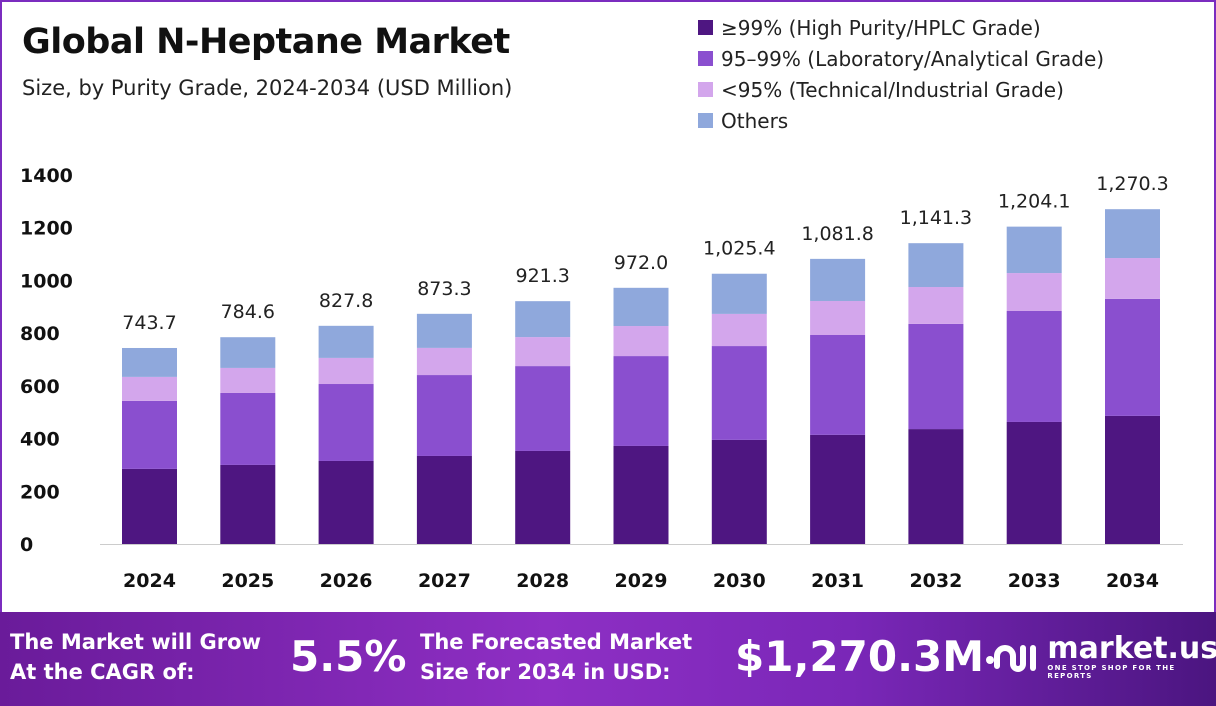 The width and height of the screenshot is (1216, 706). Describe the element at coordinates (837, 581) in the screenshot. I see `x-tick-label: 2031` at that location.